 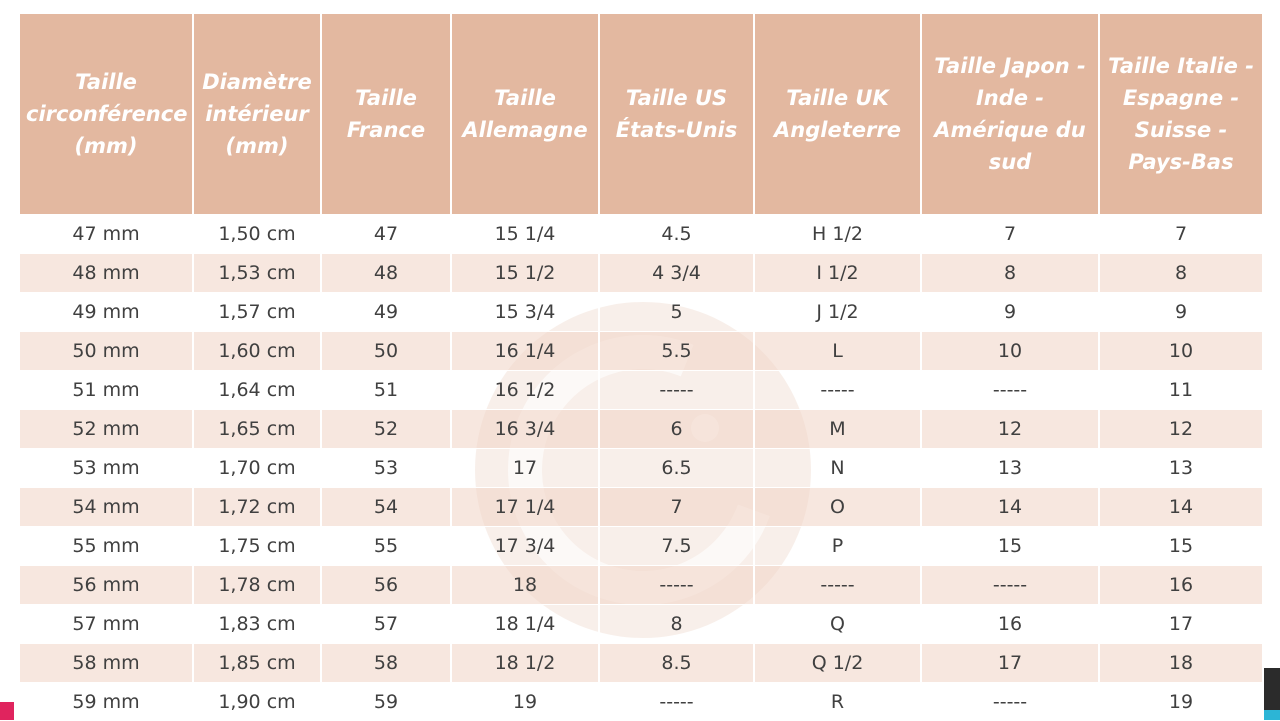 What do you see at coordinates (525, 663) in the screenshot?
I see `table-cell: 18 1/2` at bounding box center [525, 663].